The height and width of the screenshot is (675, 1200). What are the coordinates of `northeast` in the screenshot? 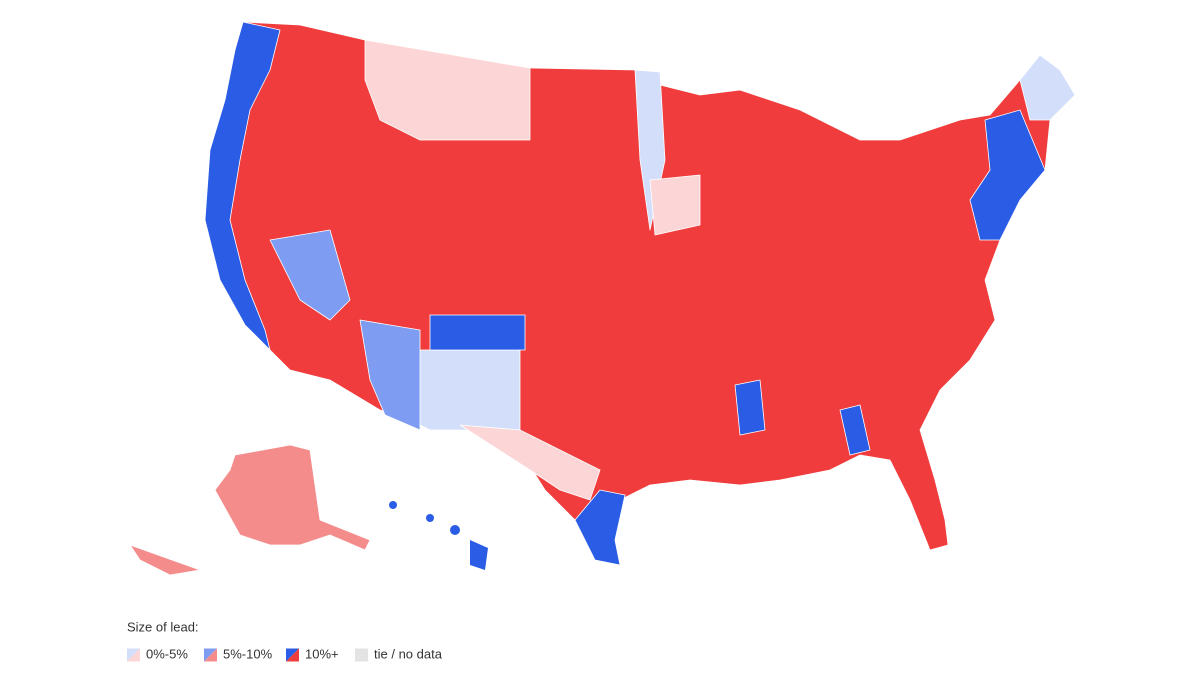 It's located at (1007, 175).